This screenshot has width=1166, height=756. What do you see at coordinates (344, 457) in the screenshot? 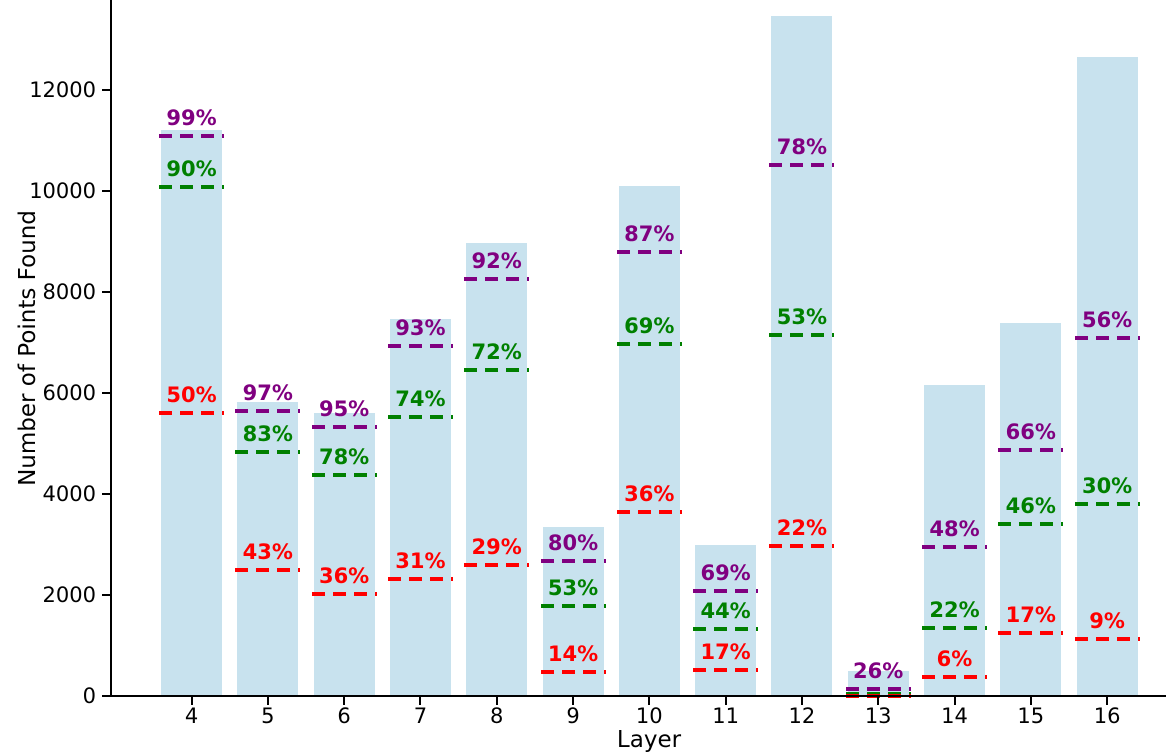
I see `green-threshold-pct-label-layer-6: 78%` at bounding box center [344, 457].